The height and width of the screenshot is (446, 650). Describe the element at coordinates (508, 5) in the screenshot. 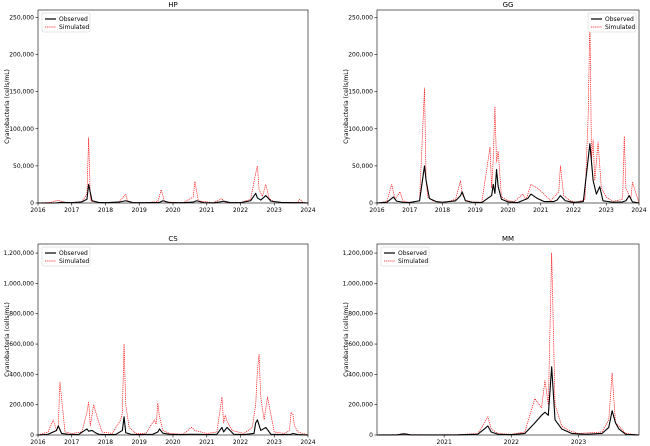

I see `chart-title: GG` at that location.